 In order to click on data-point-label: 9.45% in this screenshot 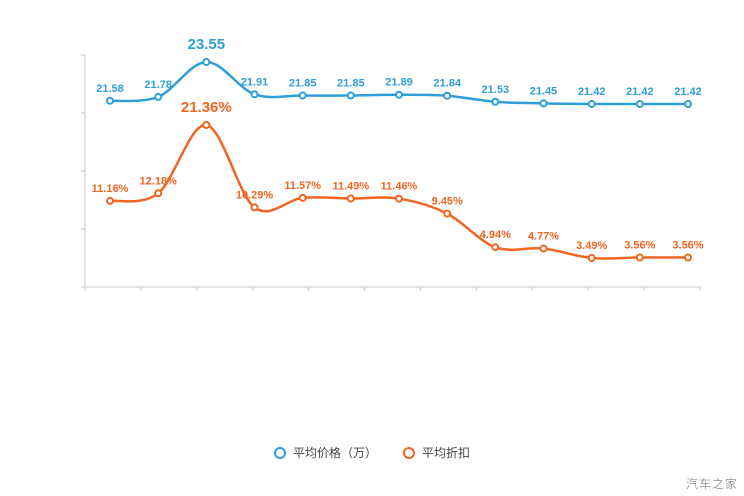, I will do `click(447, 202)`.